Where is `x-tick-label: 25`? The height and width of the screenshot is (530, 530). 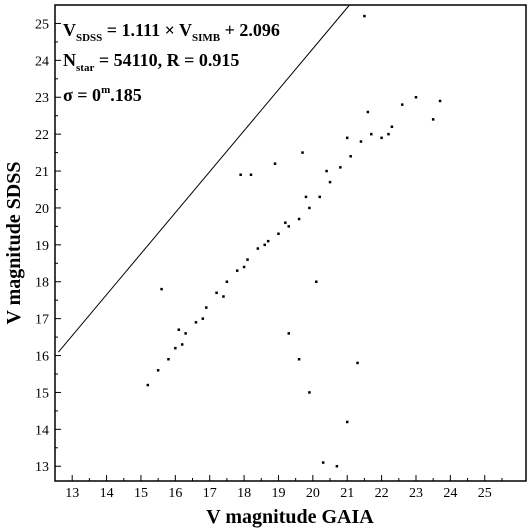
x-tick-label: 25 is located at coordinates (485, 493).